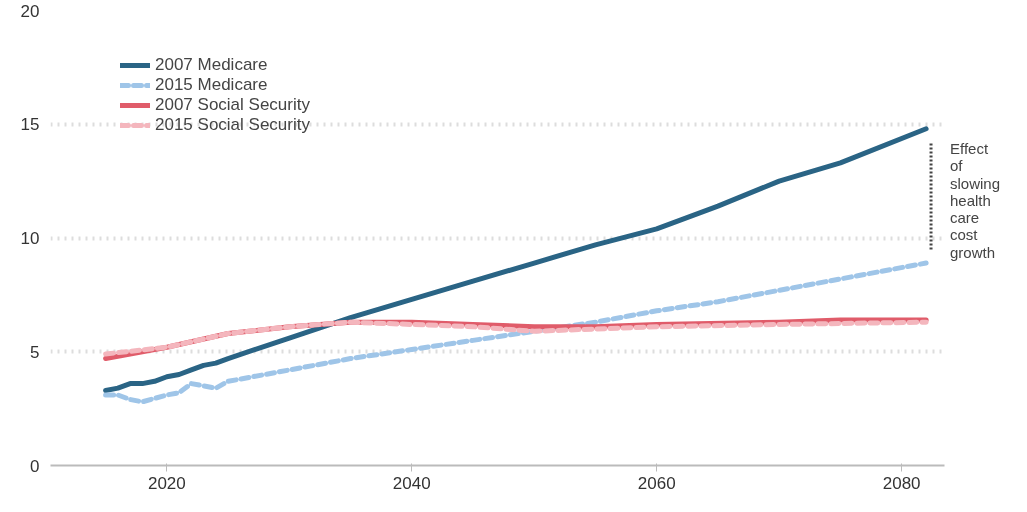  Describe the element at coordinates (35, 466) in the screenshot. I see `y-tick-label: 0` at that location.